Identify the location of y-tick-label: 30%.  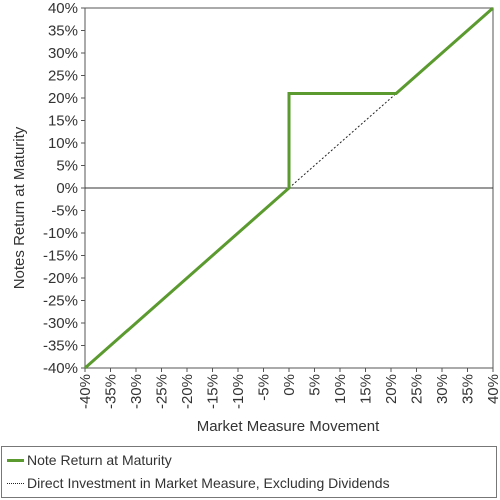
(63, 53).